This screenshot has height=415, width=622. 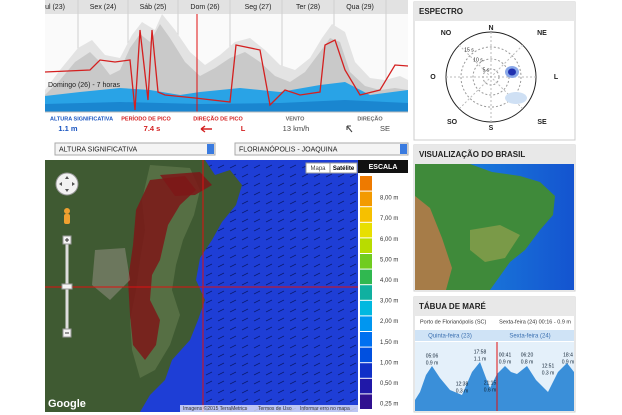 What do you see at coordinates (215, 408) in the screenshot?
I see `attribution-text: Imagens ©2015 TerraMetrics` at bounding box center [215, 408].